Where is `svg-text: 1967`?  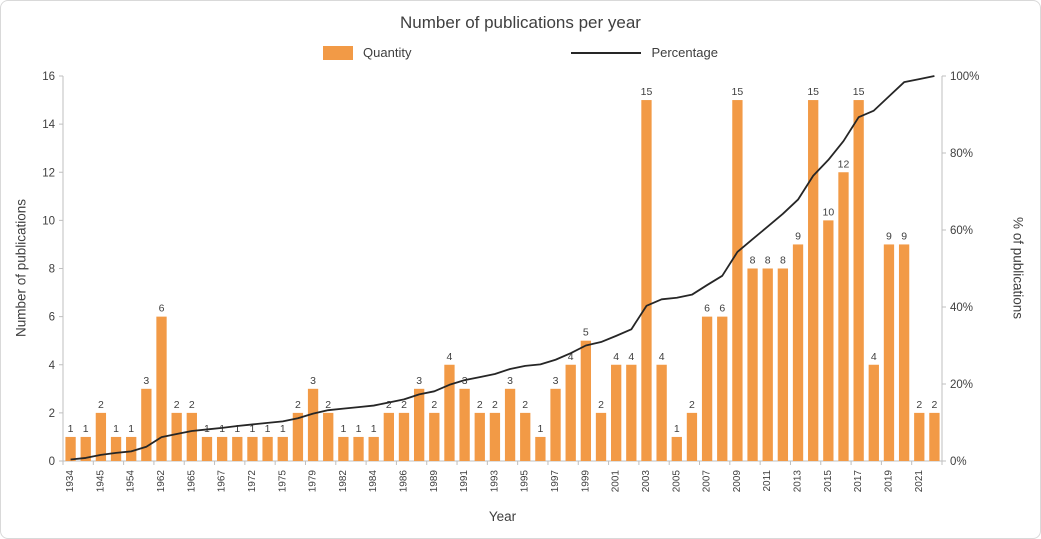
svg-text: 1967 is located at coordinates (222, 481).